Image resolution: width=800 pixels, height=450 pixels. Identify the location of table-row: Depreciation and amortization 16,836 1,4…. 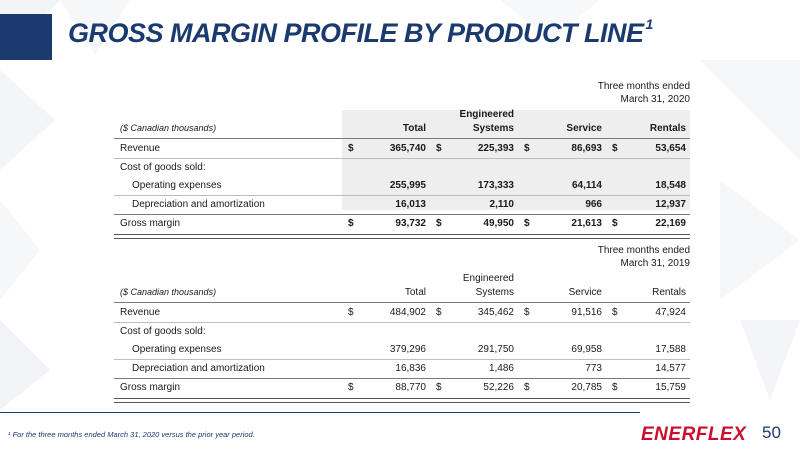
(409, 368).